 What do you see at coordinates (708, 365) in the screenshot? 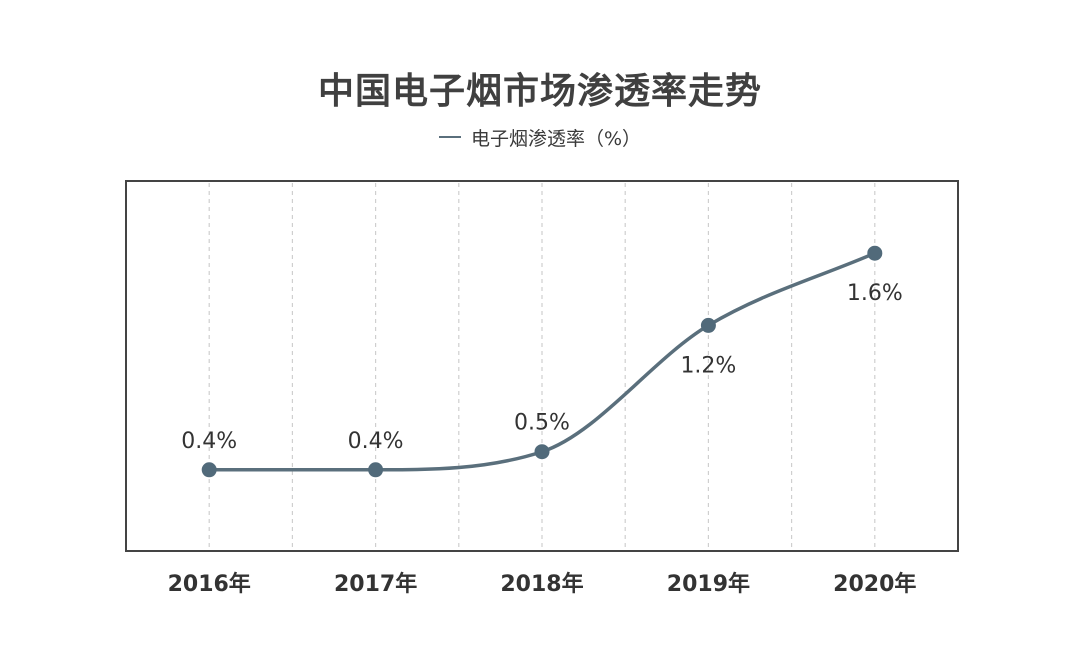
I see `data-label: 1.2%` at bounding box center [708, 365].